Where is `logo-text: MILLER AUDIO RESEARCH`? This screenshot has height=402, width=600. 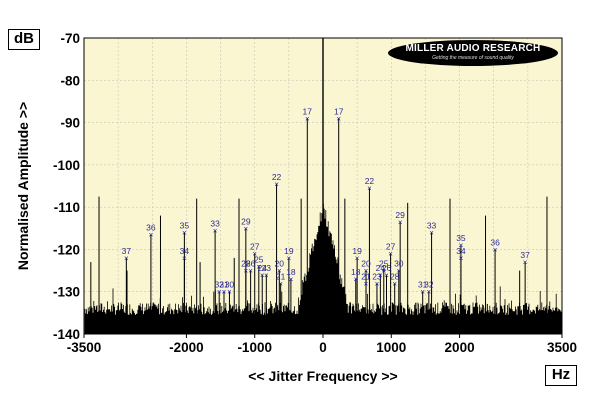 logo-text: MILLER AUDIO RESEARCH is located at coordinates (473, 48).